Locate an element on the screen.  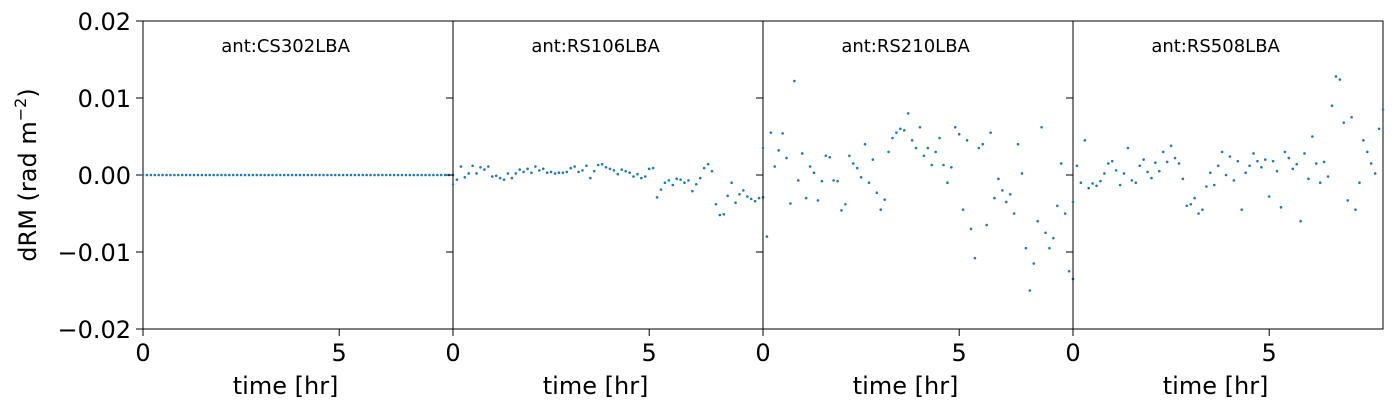
panel-title: ant:CS302LBA is located at coordinates (285, 46).